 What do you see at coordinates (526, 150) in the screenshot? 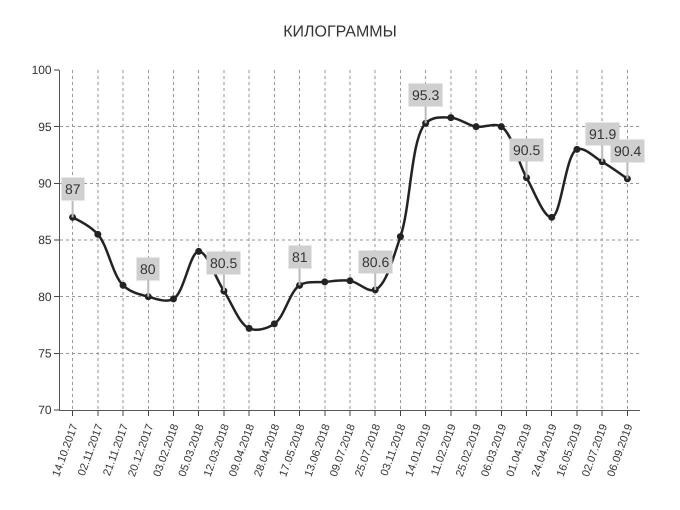
I see `data-label: 90.5` at bounding box center [526, 150].